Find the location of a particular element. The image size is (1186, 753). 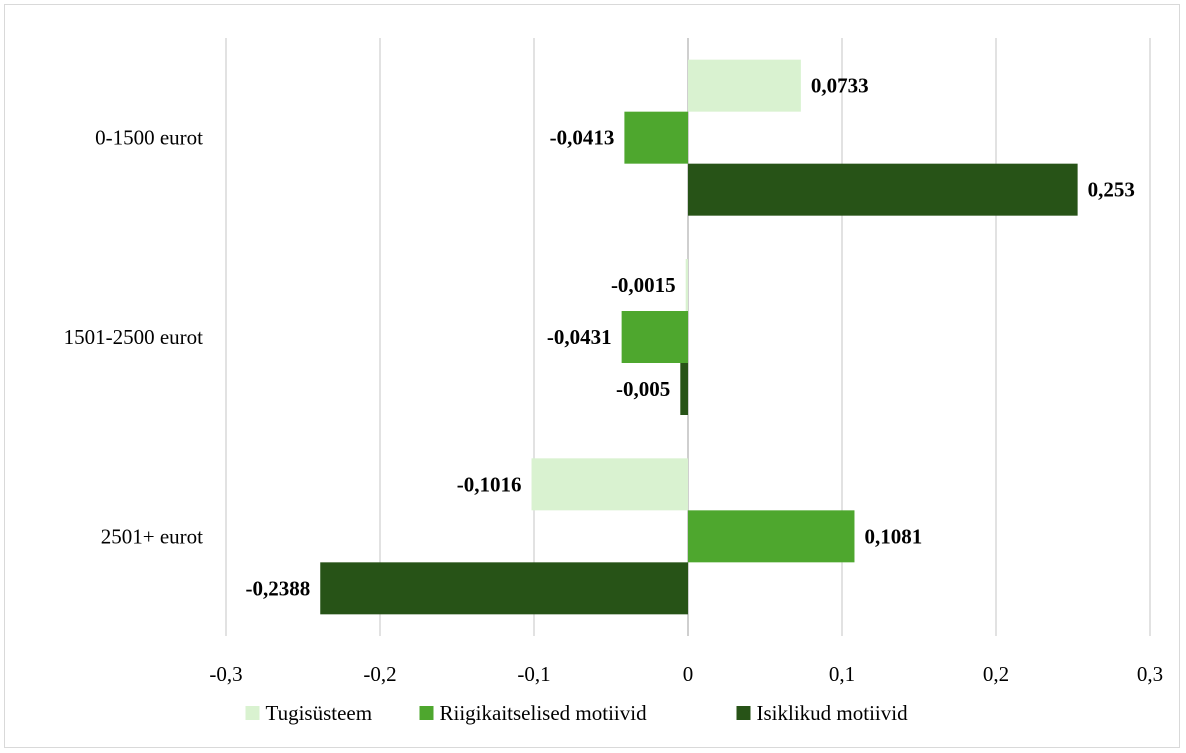

data-label: 0,1081 is located at coordinates (893, 536).